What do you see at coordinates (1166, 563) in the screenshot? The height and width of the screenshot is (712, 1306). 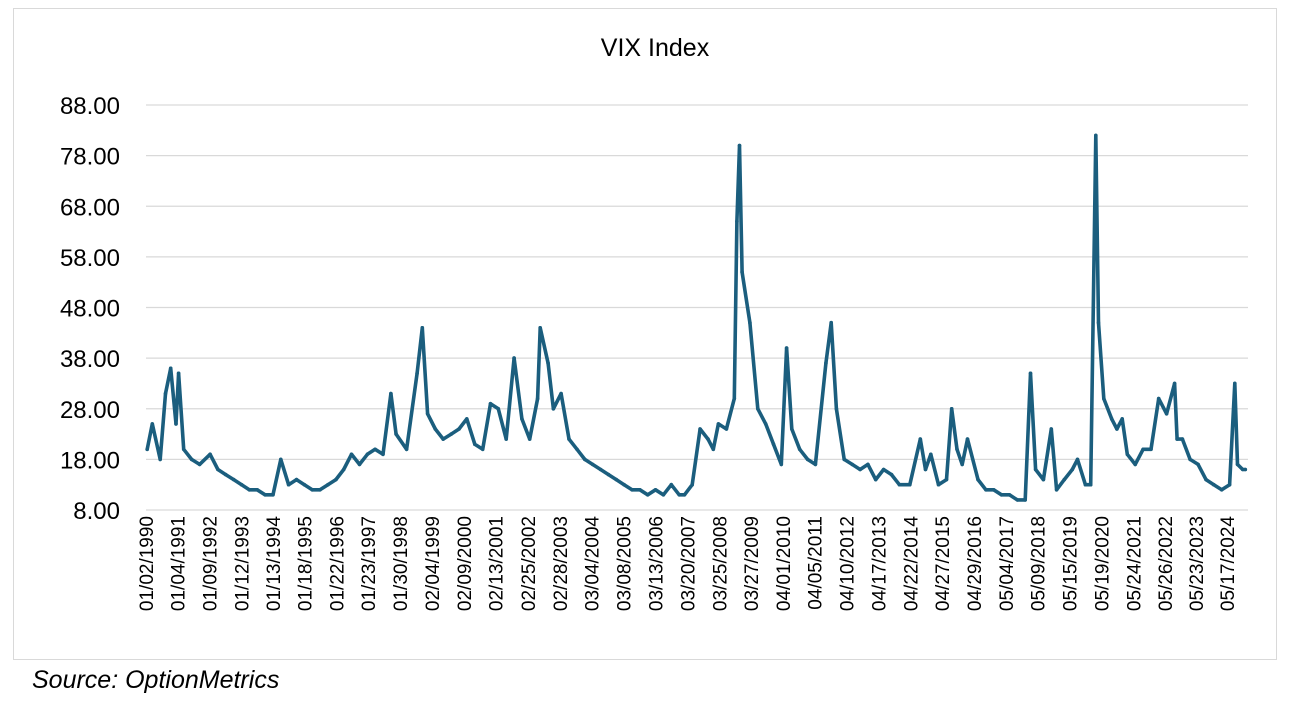 I see `x-tick-label: 05/26/2022` at bounding box center [1166, 563].